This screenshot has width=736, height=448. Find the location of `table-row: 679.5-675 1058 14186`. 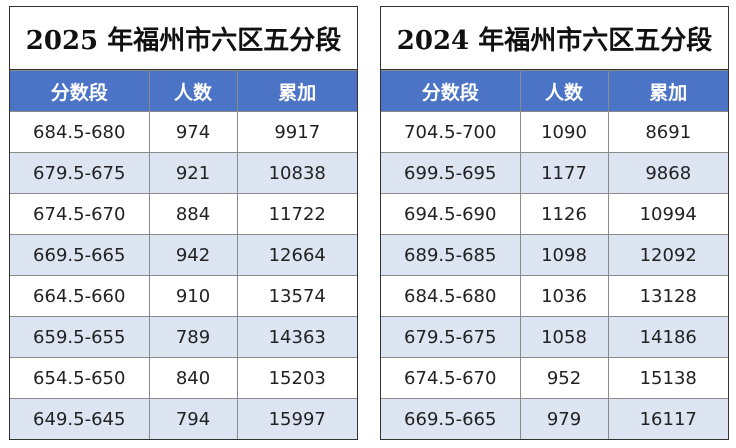

table-row: 679.5-675 1058 14186 is located at coordinates (554, 337).